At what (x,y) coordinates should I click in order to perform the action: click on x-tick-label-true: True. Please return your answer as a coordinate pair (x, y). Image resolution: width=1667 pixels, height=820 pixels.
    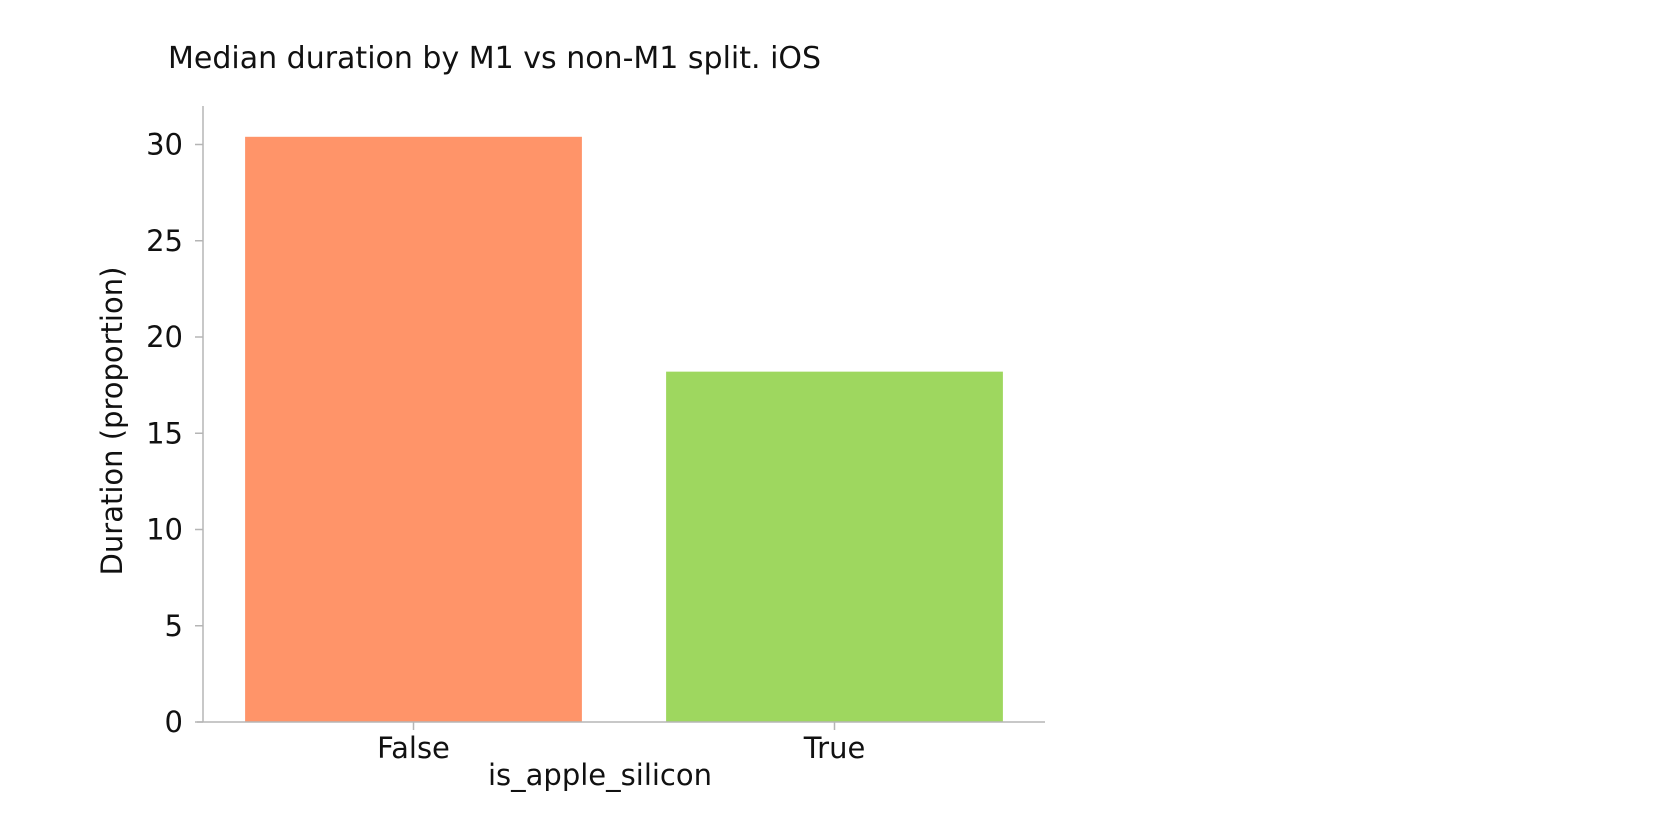
    Looking at the image, I should click on (834, 748).